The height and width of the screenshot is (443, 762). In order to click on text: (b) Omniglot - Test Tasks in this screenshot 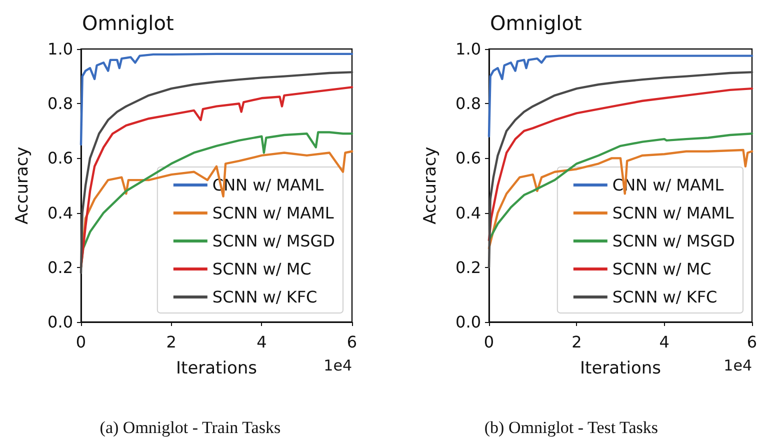, I will do `click(571, 427)`.